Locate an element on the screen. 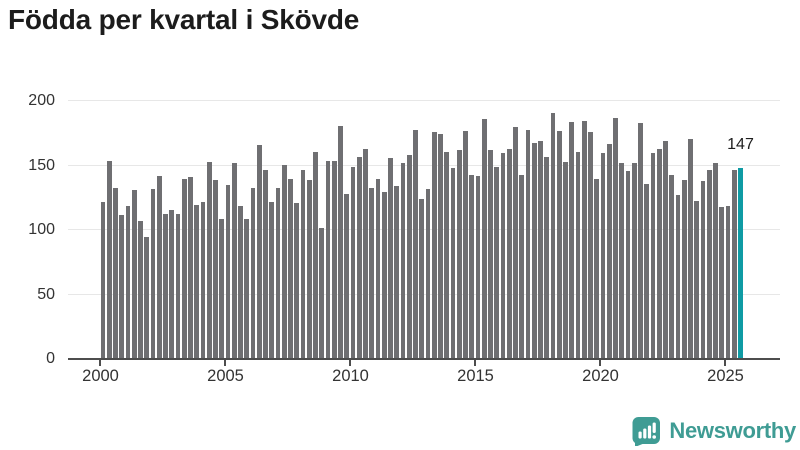  x-axis-tick-2005 is located at coordinates (225, 363).